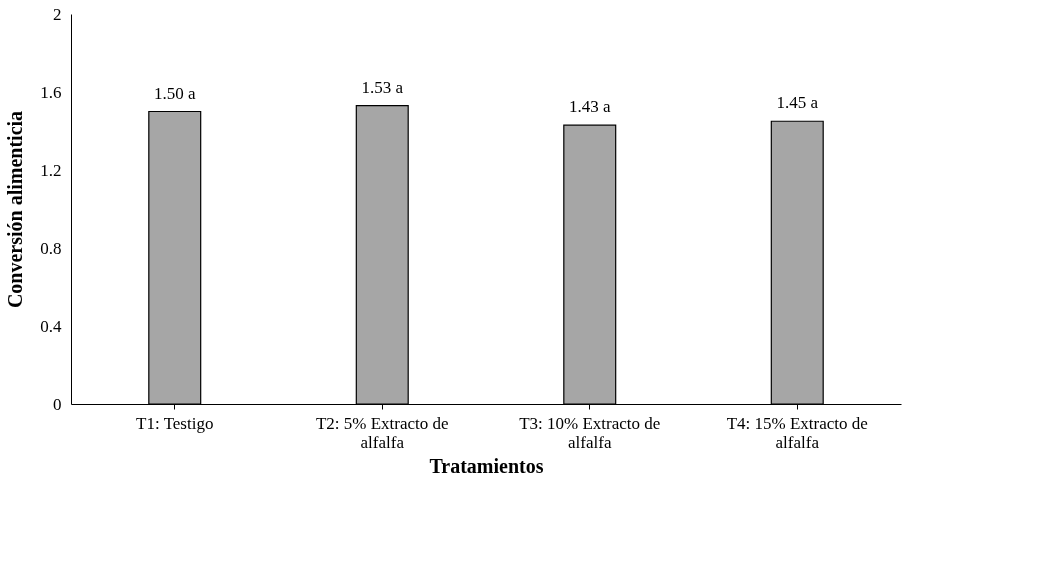 The width and height of the screenshot is (1045, 577). What do you see at coordinates (15, 209) in the screenshot?
I see `y-axis-title: Conversión alimenticia` at bounding box center [15, 209].